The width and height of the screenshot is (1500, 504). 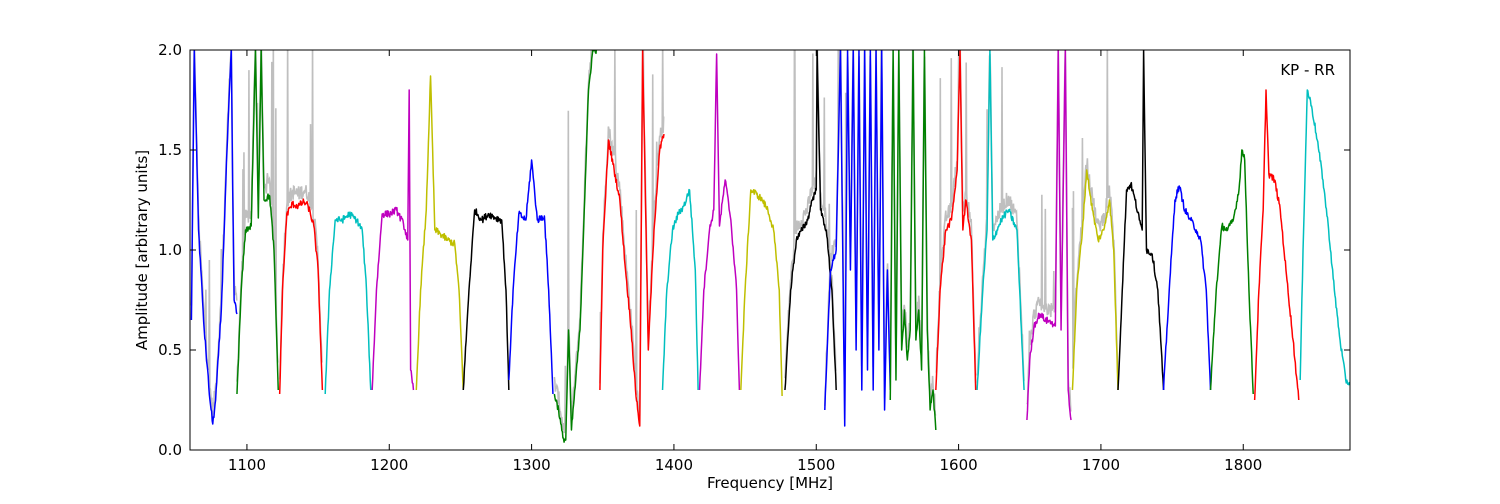 What do you see at coordinates (1243, 465) in the screenshot?
I see `x-tick-label: 1800` at bounding box center [1243, 465].